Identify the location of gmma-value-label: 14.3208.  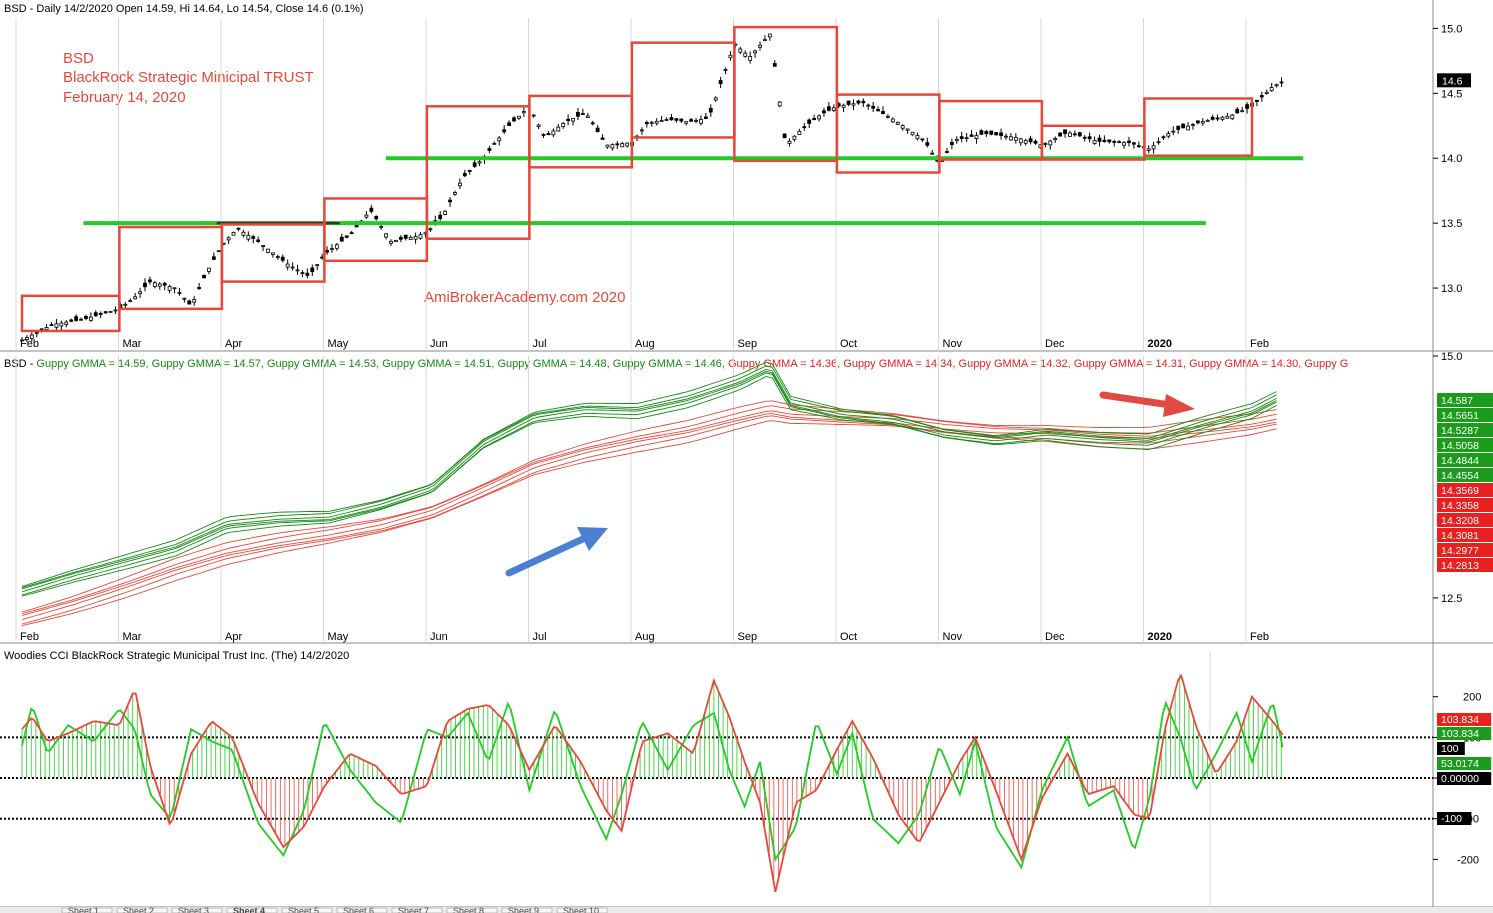
(1460, 521).